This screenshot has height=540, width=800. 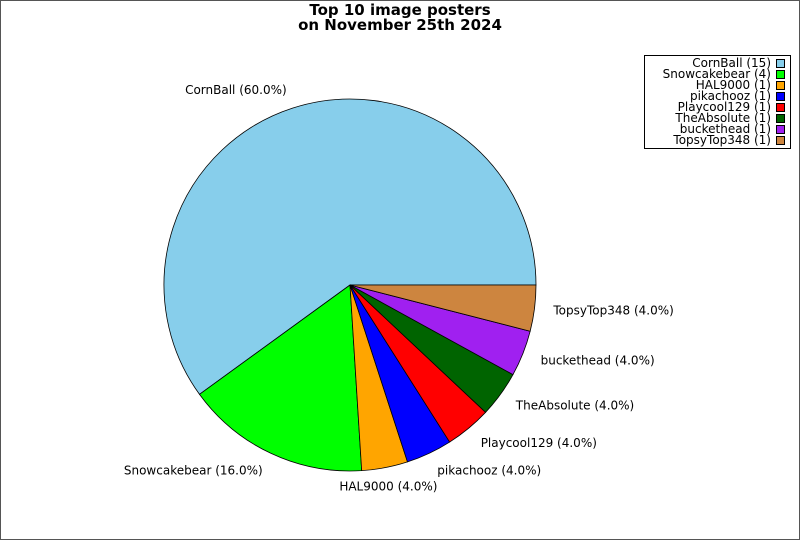 I want to click on legend-label: pikachooz (1), so click(x=730, y=96).